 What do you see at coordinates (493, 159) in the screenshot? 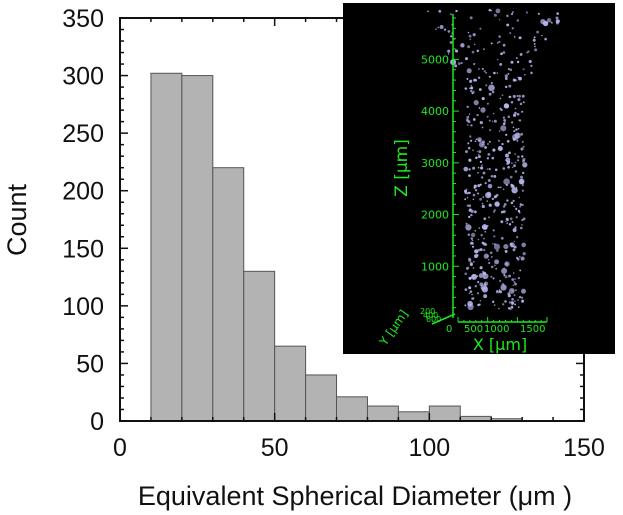
I see `inset-particle-cloud` at bounding box center [493, 159].